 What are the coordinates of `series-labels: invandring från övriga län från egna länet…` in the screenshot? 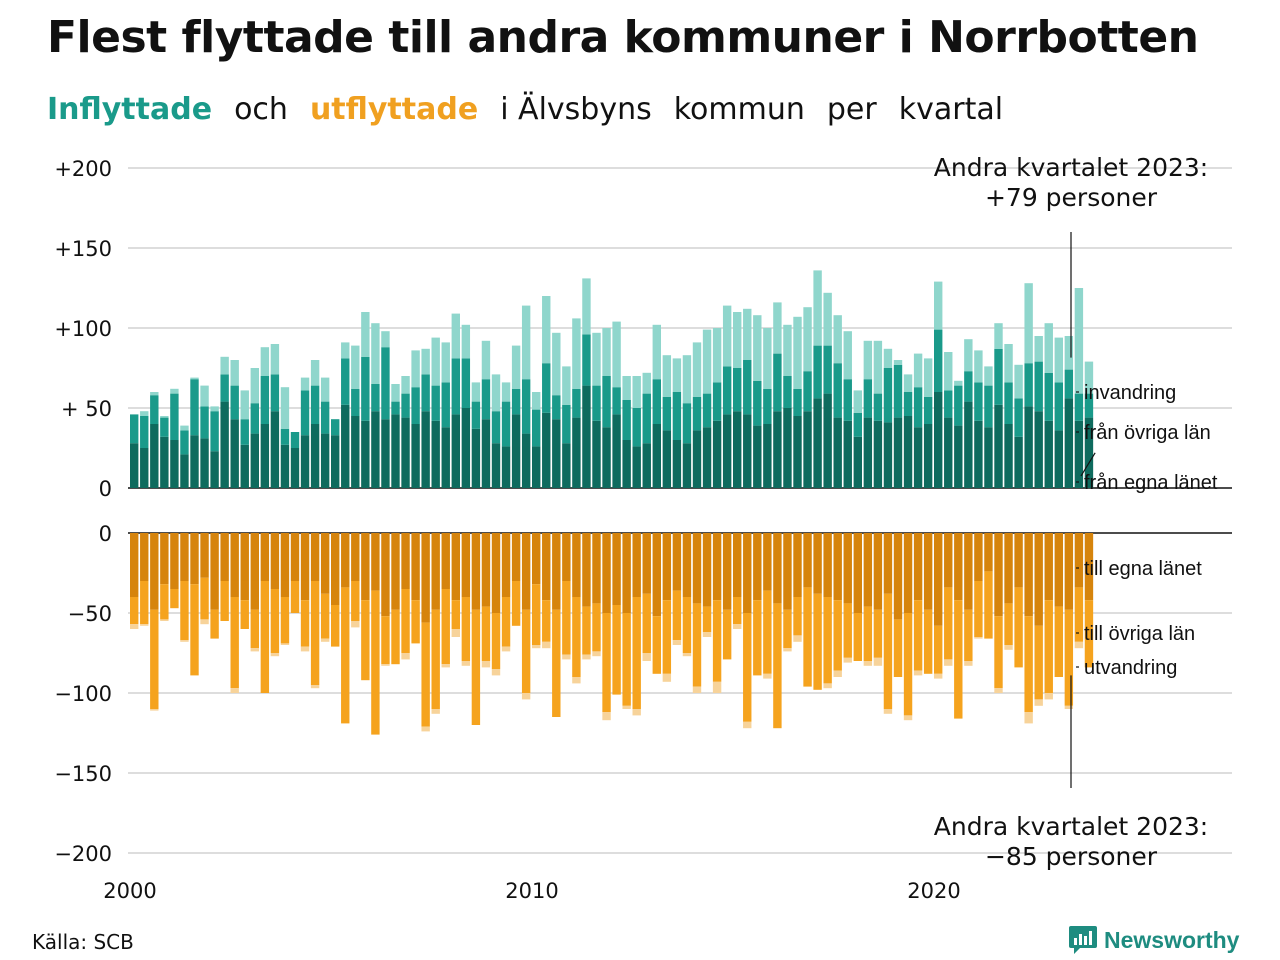 It's located at (1147, 530).